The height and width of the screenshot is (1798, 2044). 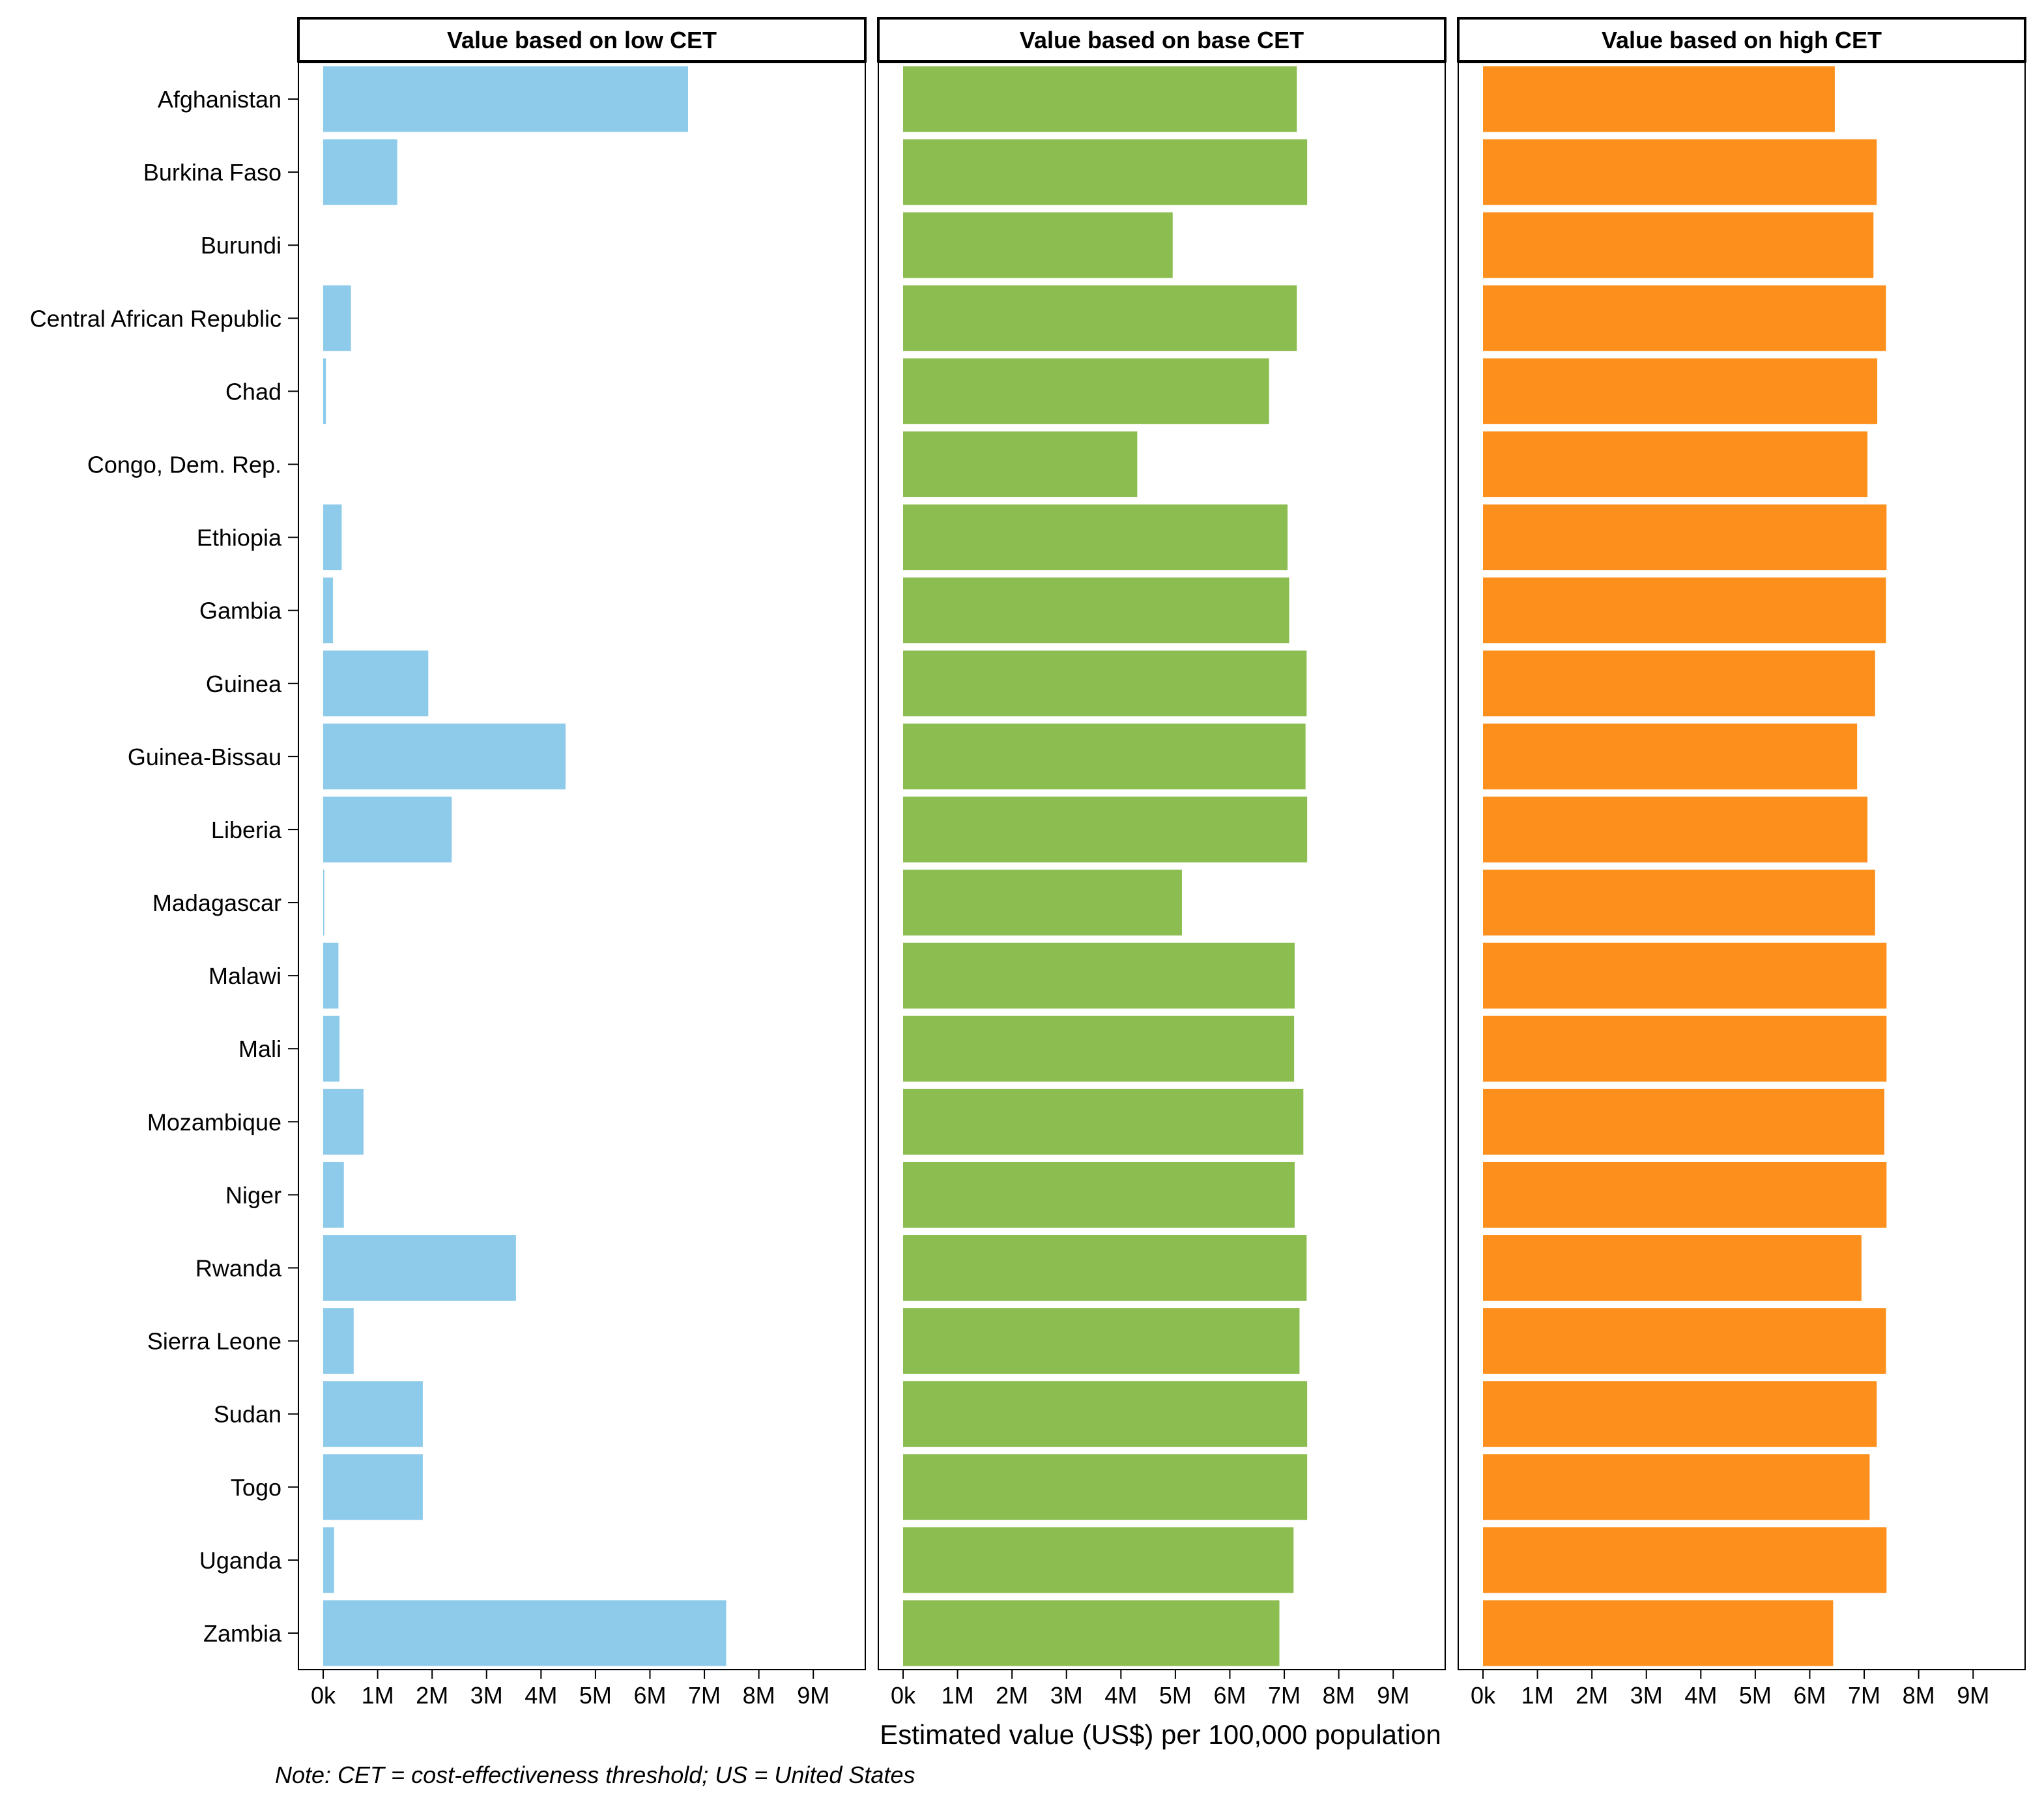 What do you see at coordinates (259, 1049) in the screenshot?
I see `category-label-mali: Mali` at bounding box center [259, 1049].